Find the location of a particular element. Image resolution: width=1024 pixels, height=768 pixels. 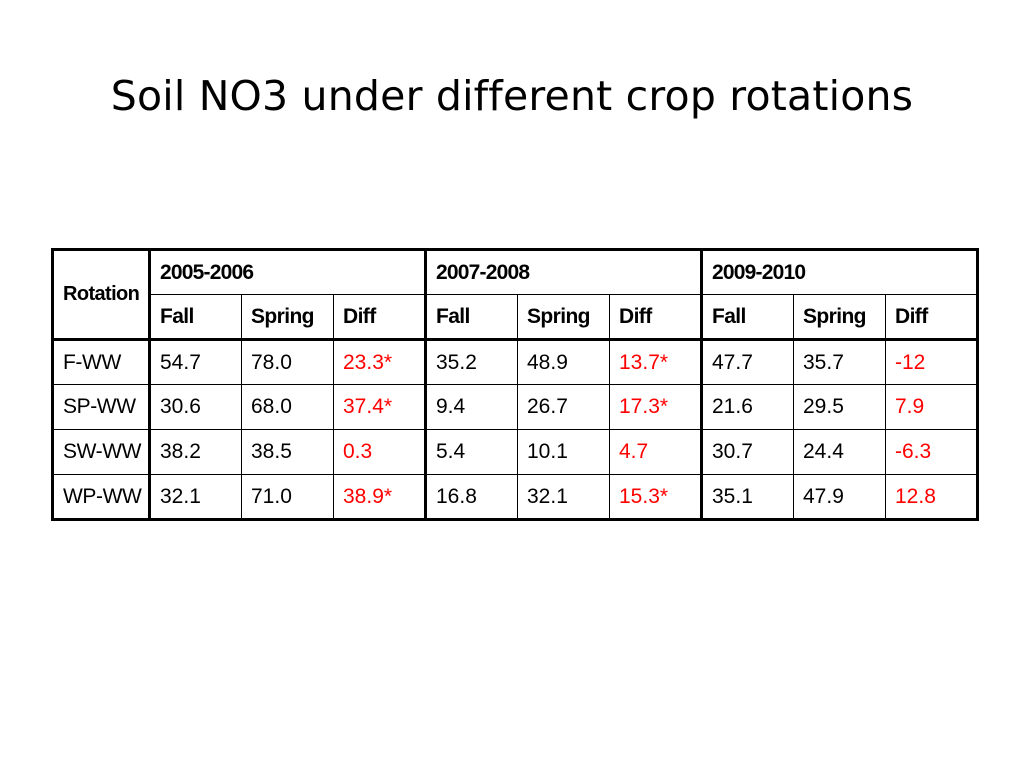

table-cell: 47.9 is located at coordinates (839, 497).